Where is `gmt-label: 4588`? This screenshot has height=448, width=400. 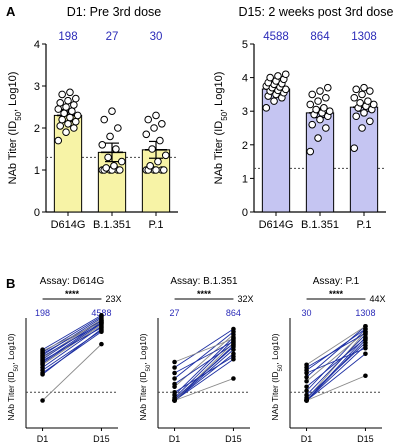 gmt-label: 4588 is located at coordinates (276, 37).